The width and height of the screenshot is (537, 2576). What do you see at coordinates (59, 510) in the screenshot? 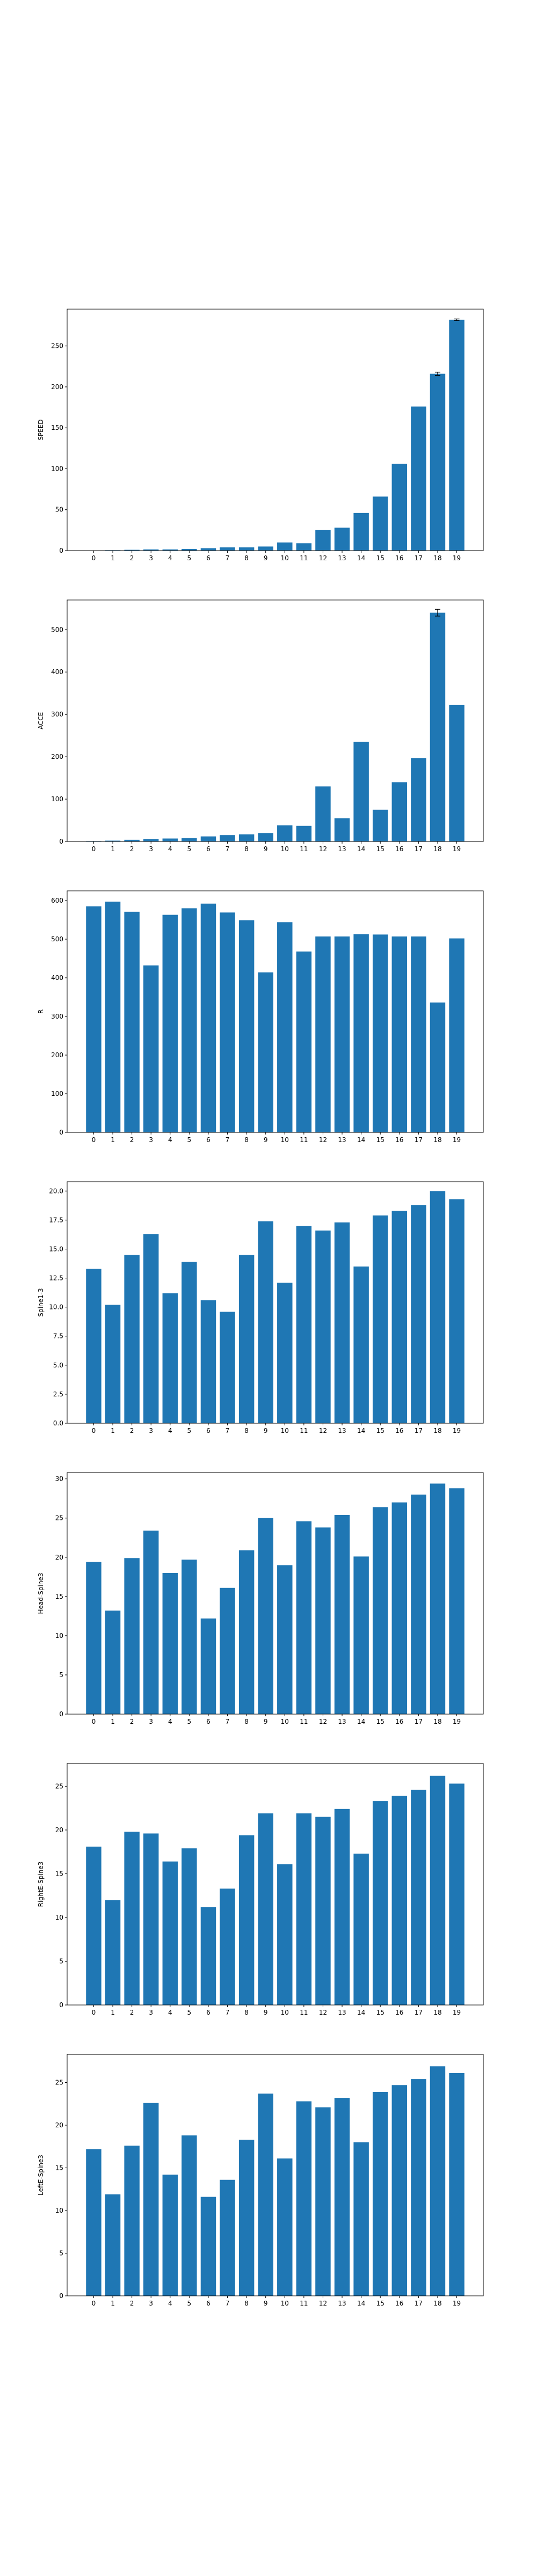
I see `y-tick-label: 50` at bounding box center [59, 510].